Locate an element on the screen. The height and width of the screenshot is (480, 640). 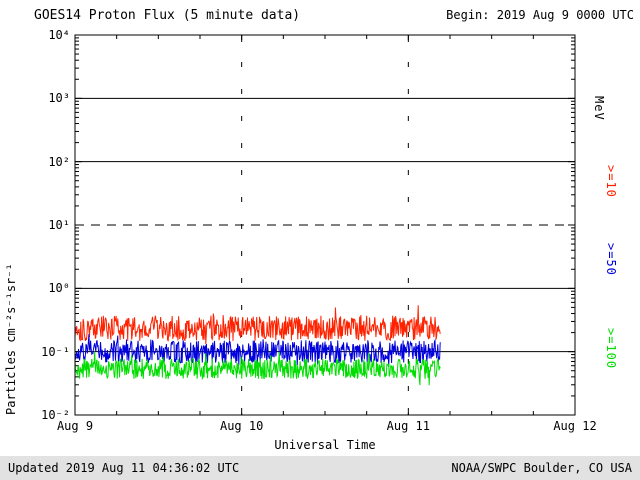
y-tick-label: 10⁻¹ is located at coordinates (55, 351).